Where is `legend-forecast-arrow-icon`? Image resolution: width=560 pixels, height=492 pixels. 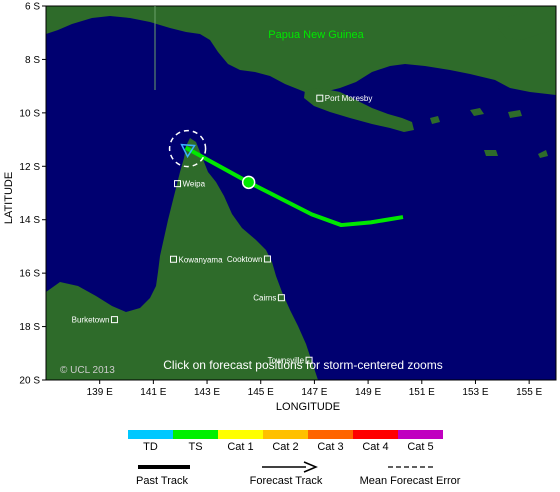
legend-forecast-arrow-icon is located at coordinates (310, 467).